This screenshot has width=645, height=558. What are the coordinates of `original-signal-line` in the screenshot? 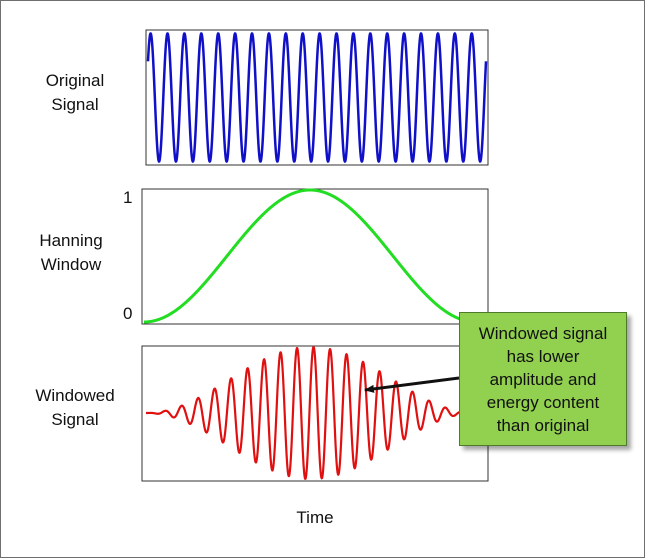 It's located at (317, 97).